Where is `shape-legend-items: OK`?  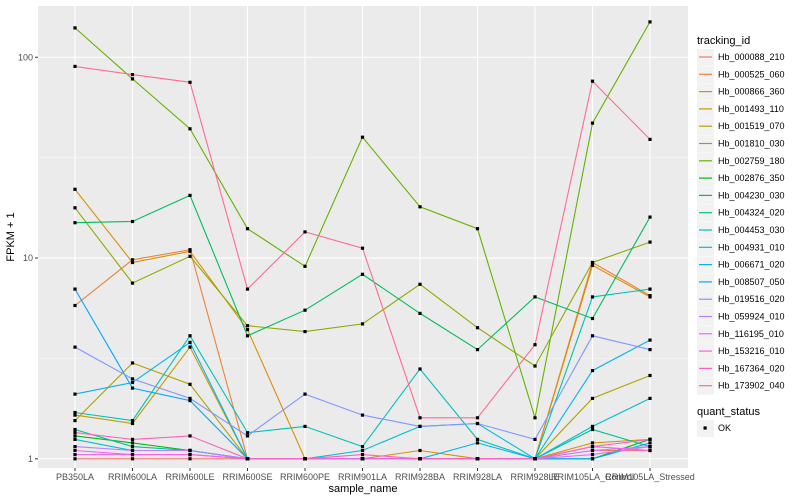
shape-legend-items: OK is located at coordinates (714, 428).